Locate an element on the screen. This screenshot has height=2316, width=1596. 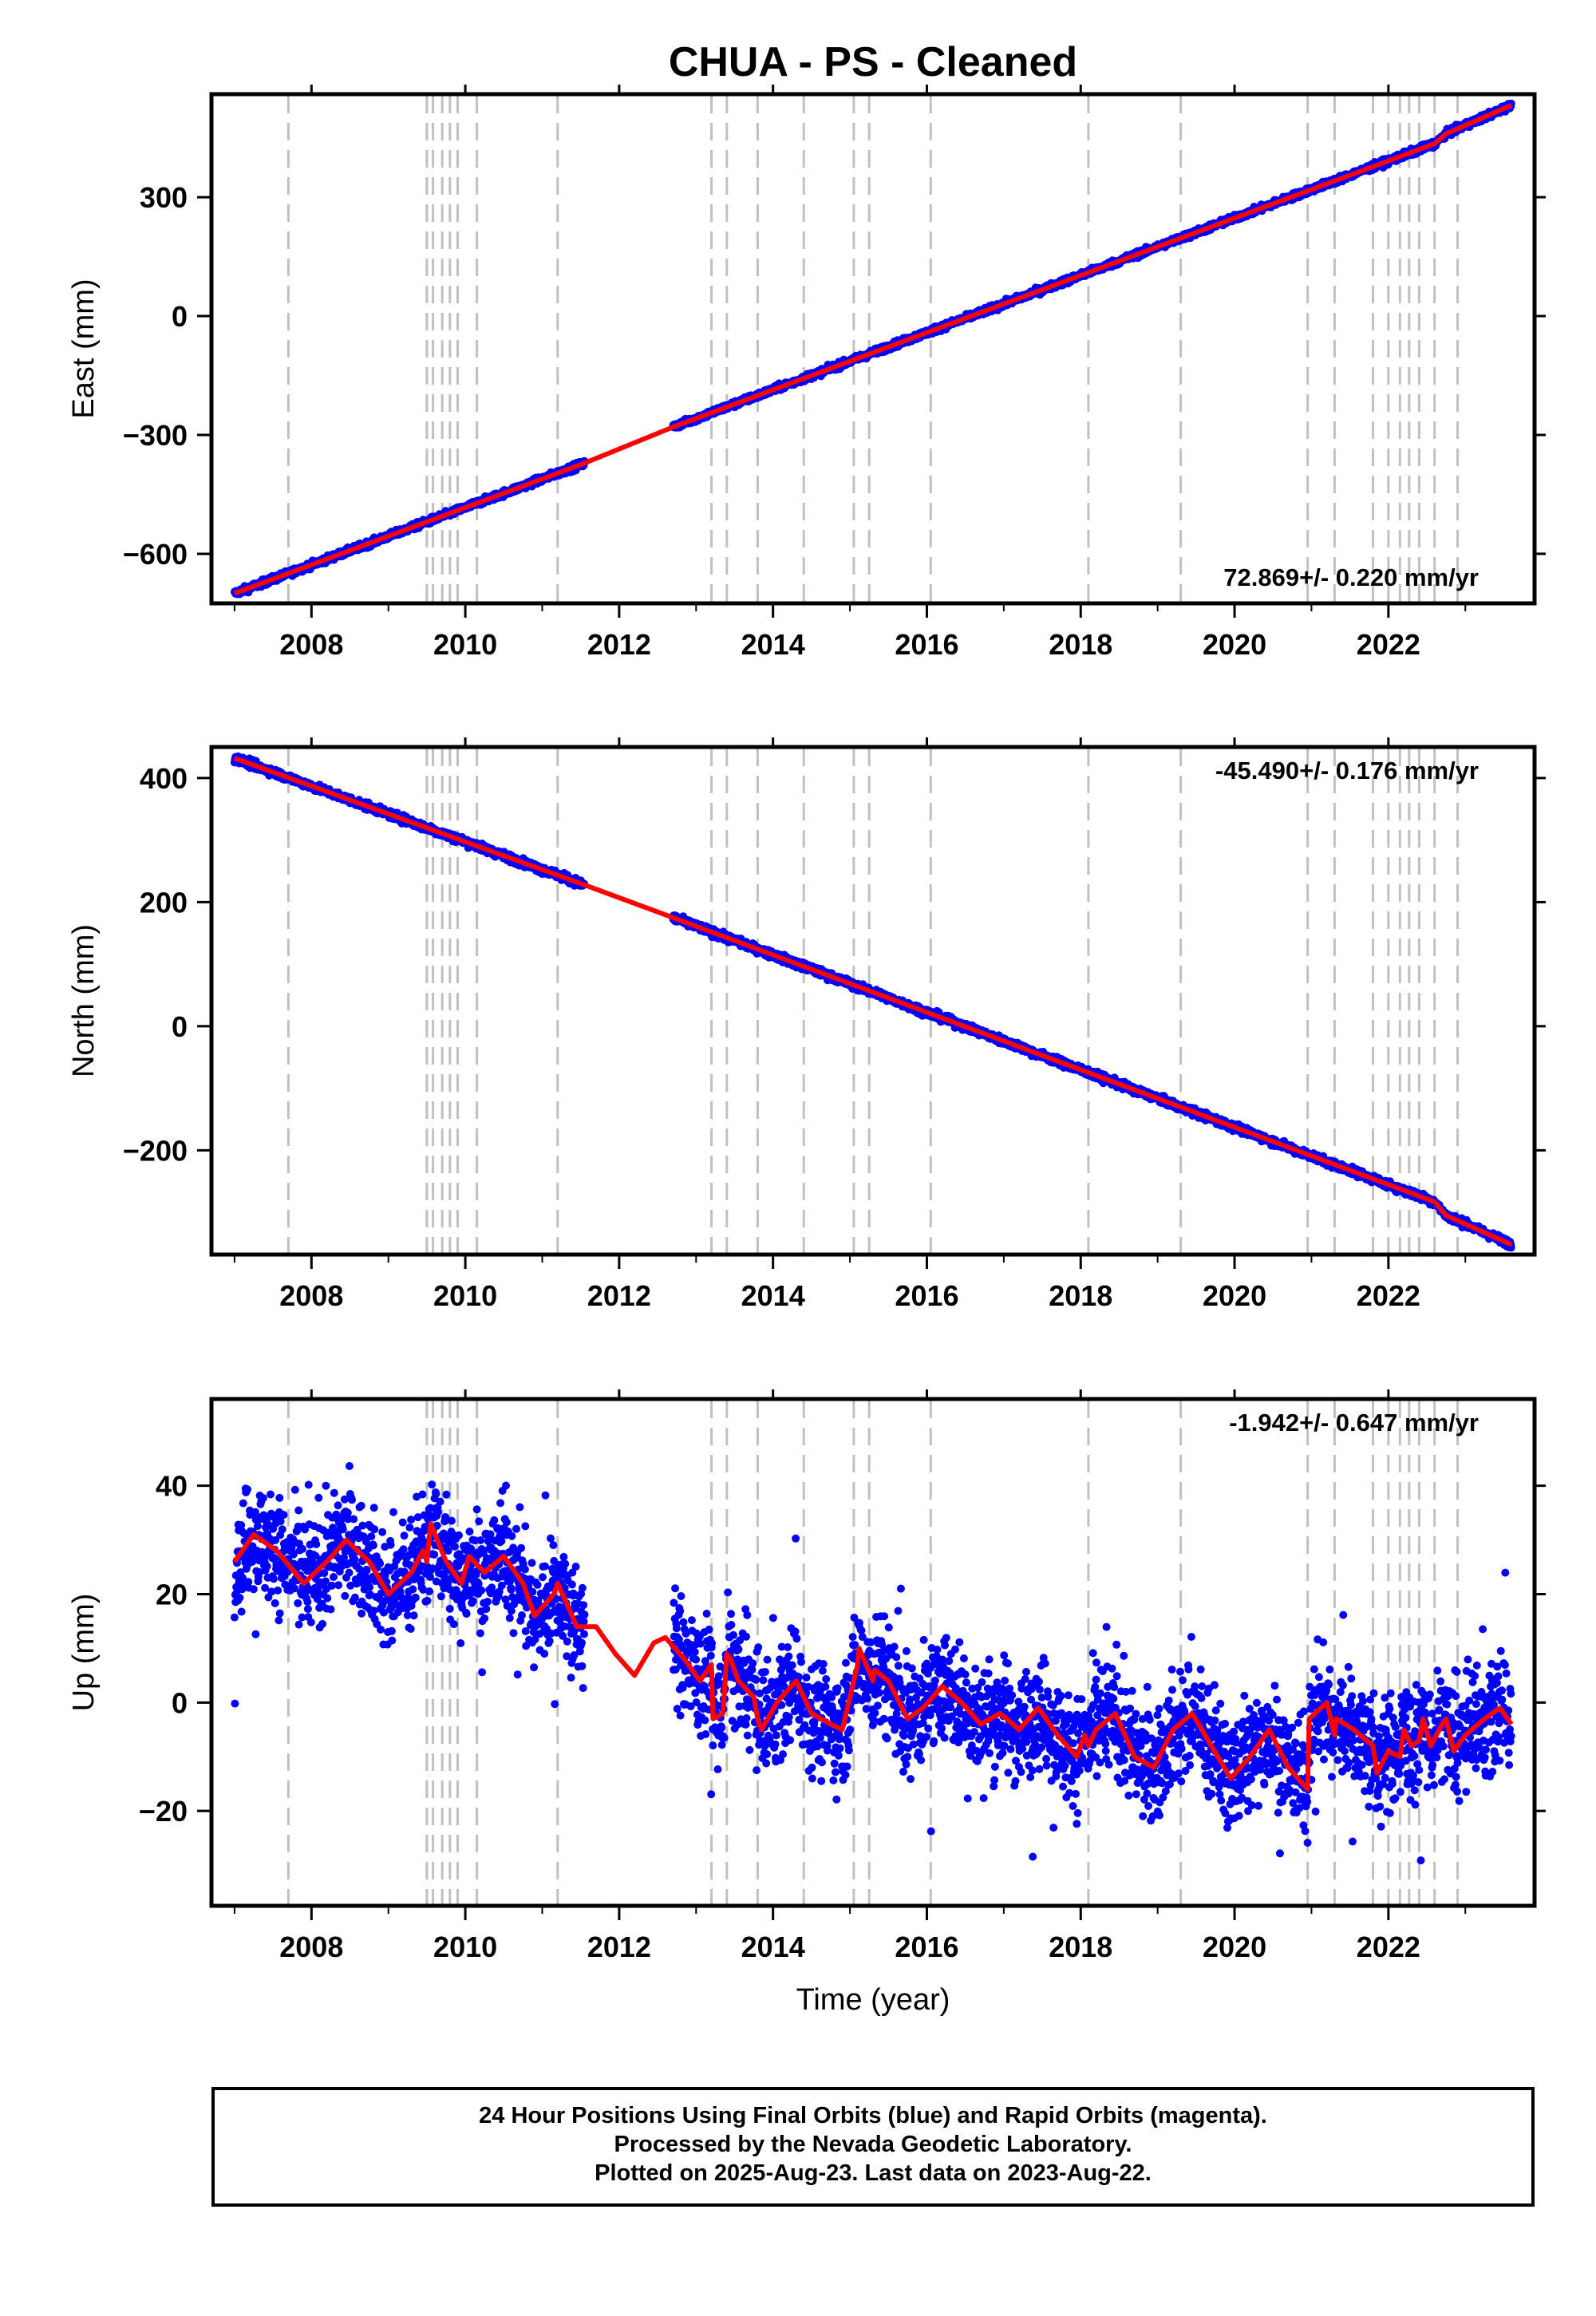
x-tick-label: 2008 is located at coordinates (311, 644).